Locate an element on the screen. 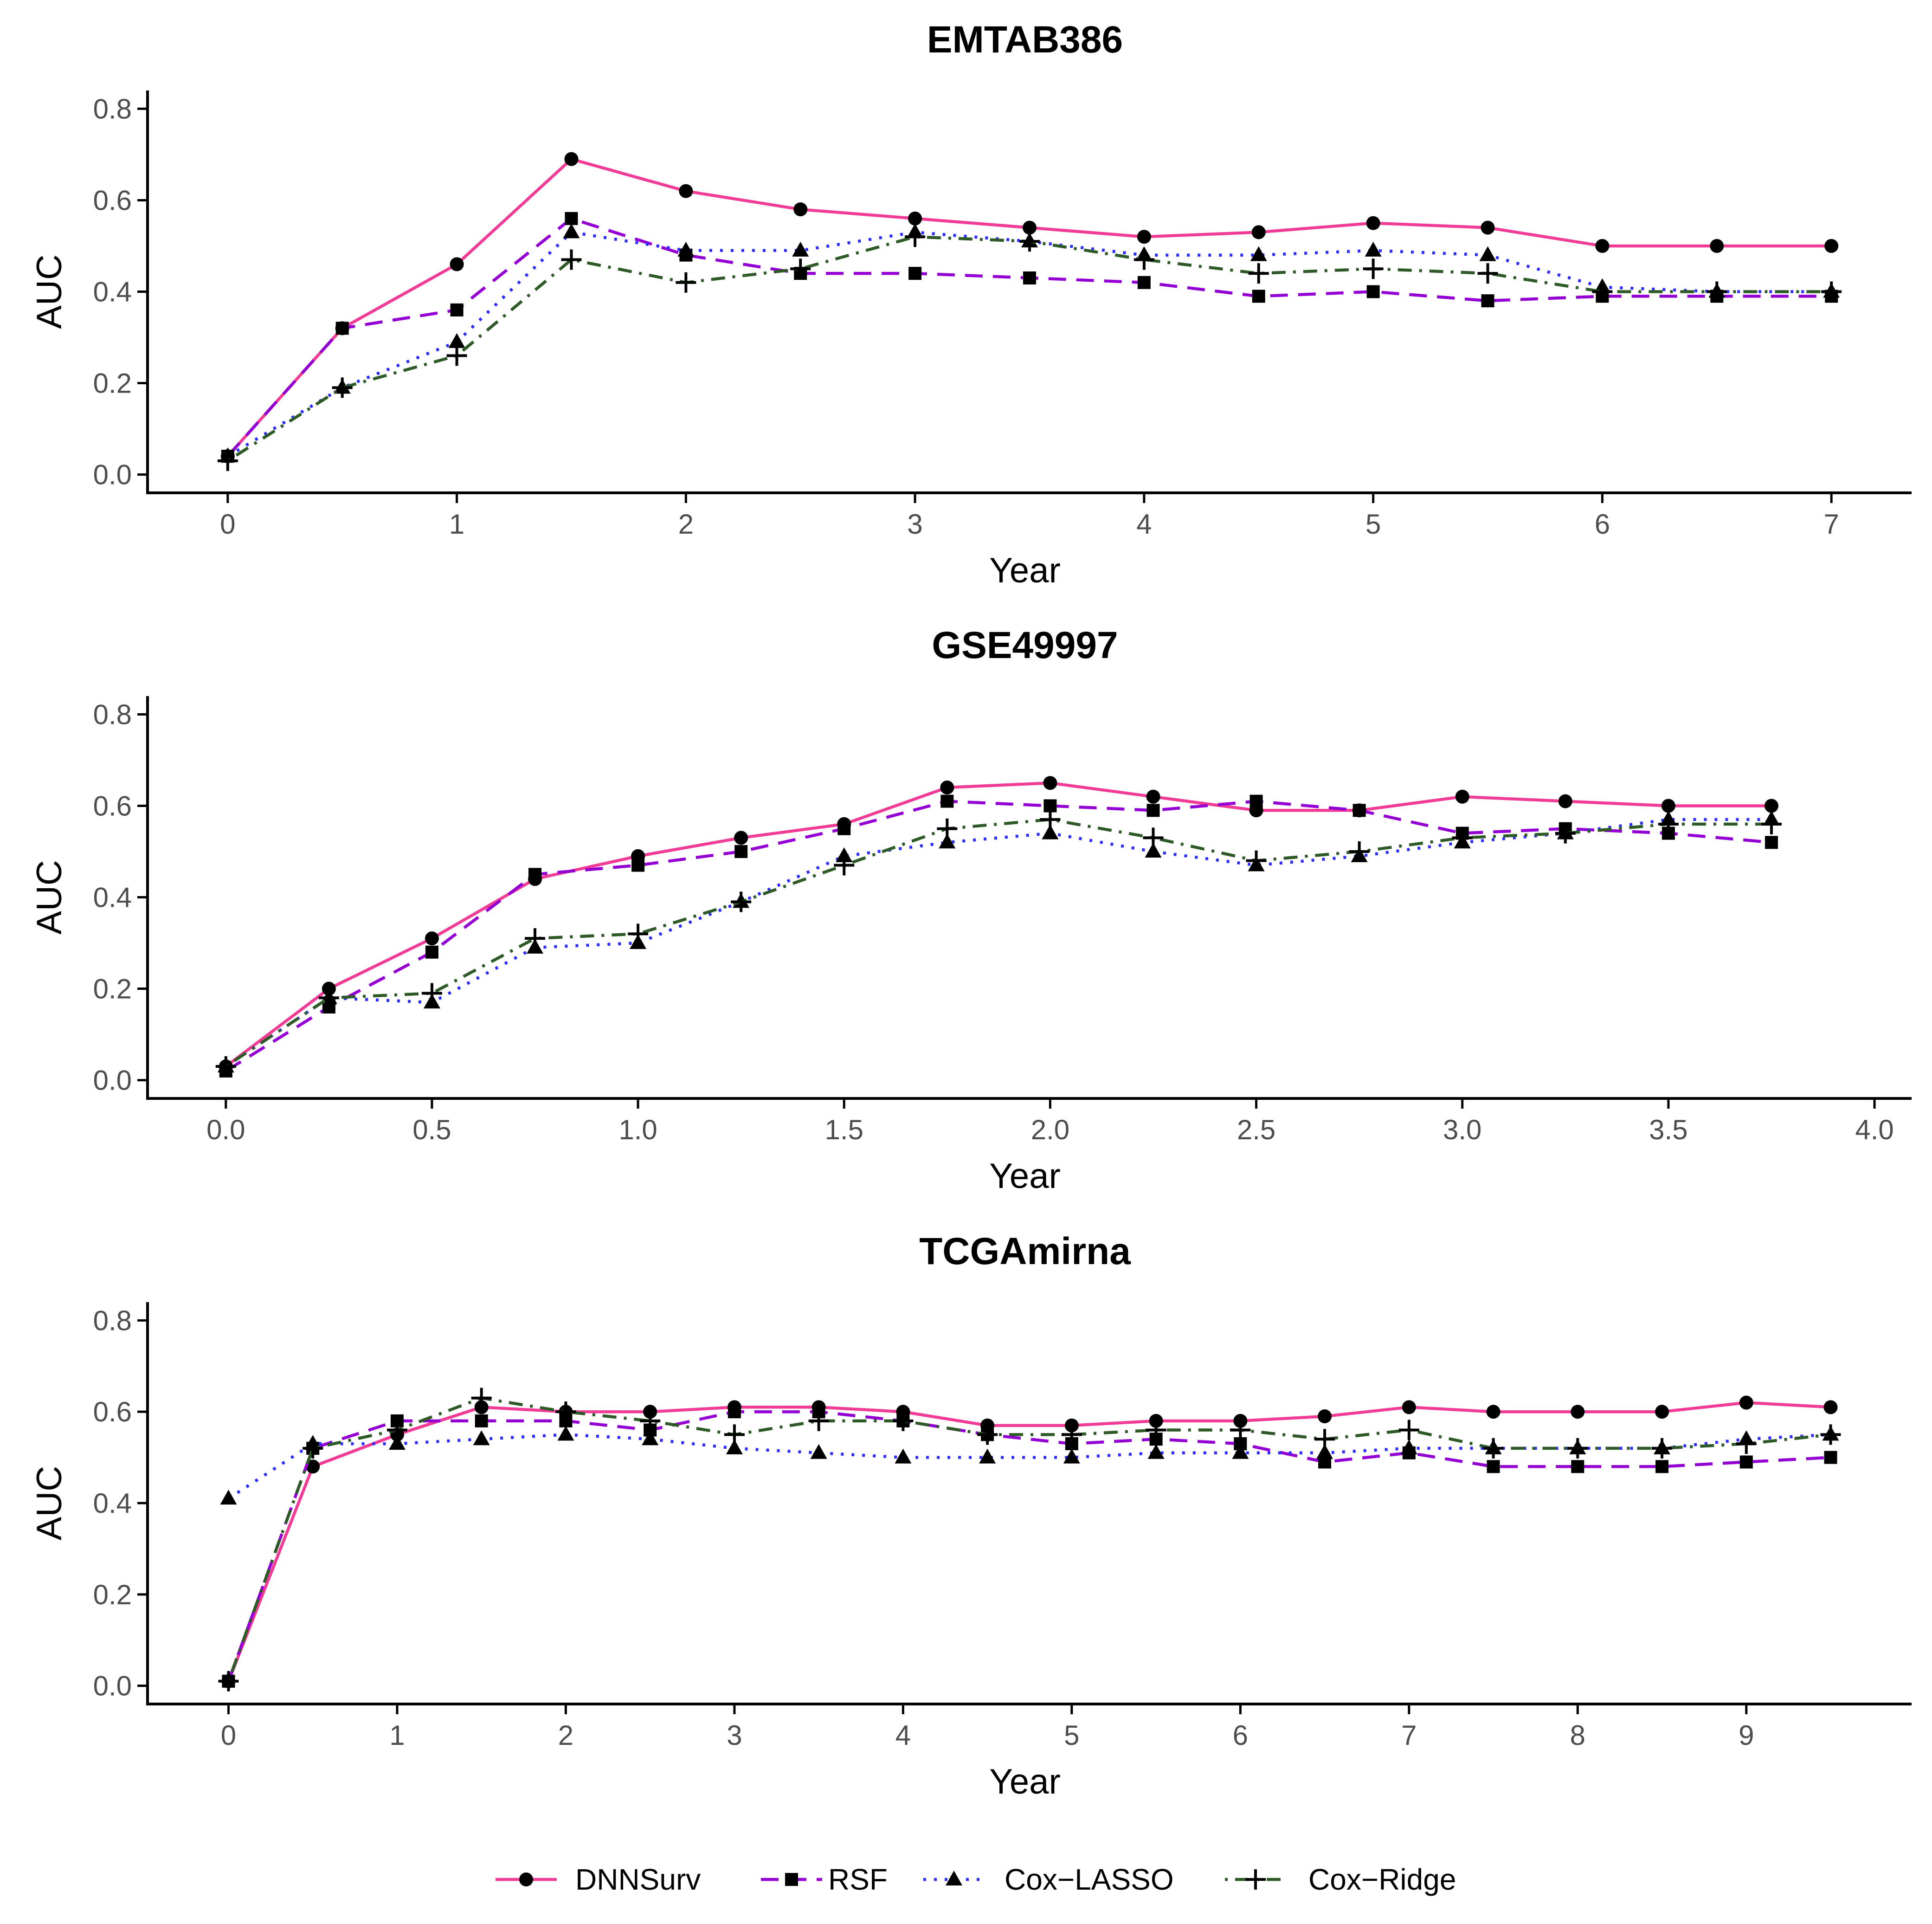 This screenshot has height=1924, width=1932. x-tick-label: 2 is located at coordinates (686, 524).